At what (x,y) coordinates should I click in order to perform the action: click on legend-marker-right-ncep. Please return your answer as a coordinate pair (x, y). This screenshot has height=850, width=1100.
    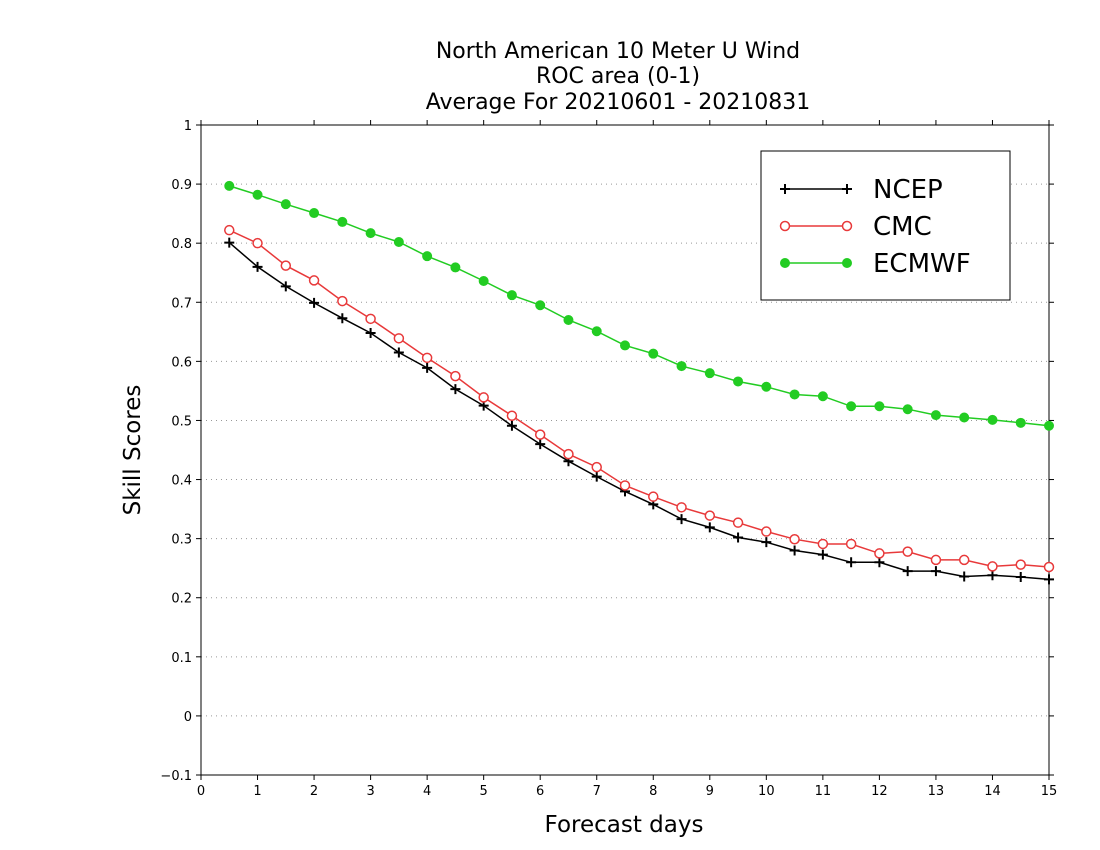
    Looking at the image, I should click on (847, 189).